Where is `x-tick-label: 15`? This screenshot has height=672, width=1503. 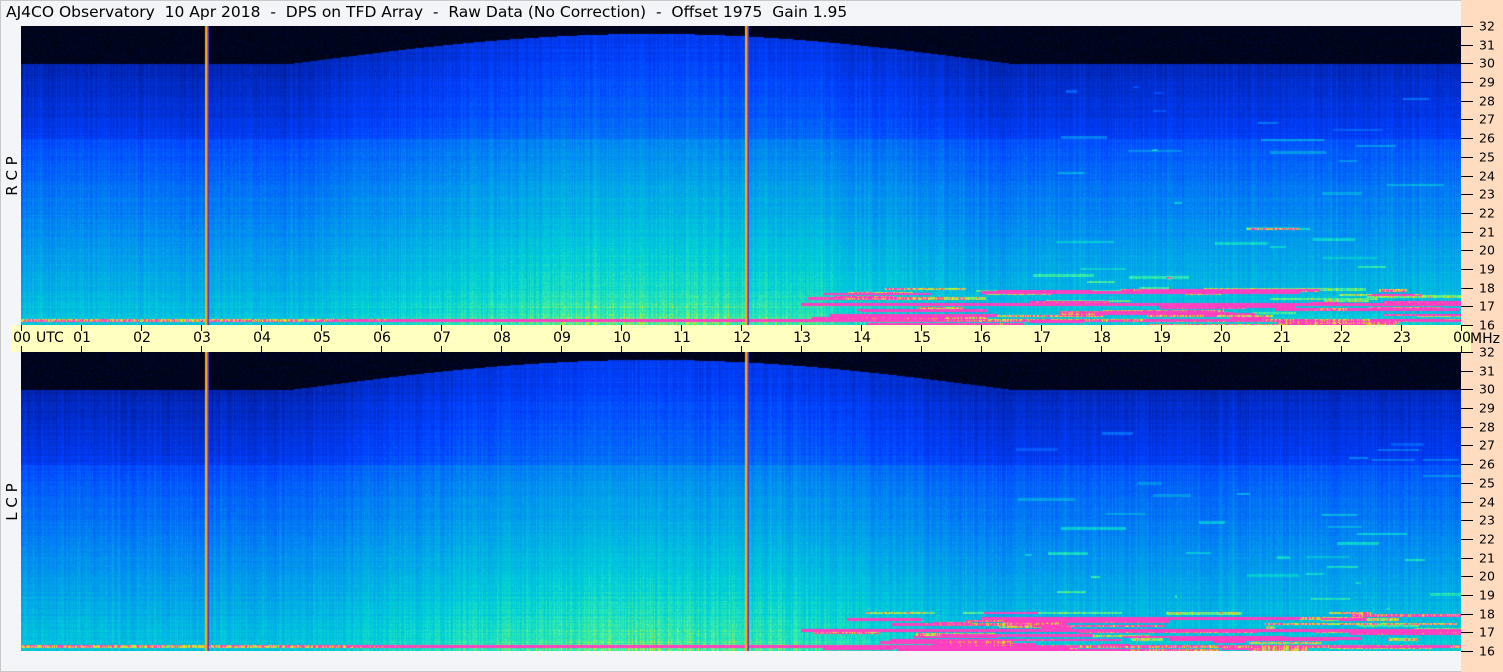
x-tick-label: 15 is located at coordinates (922, 338).